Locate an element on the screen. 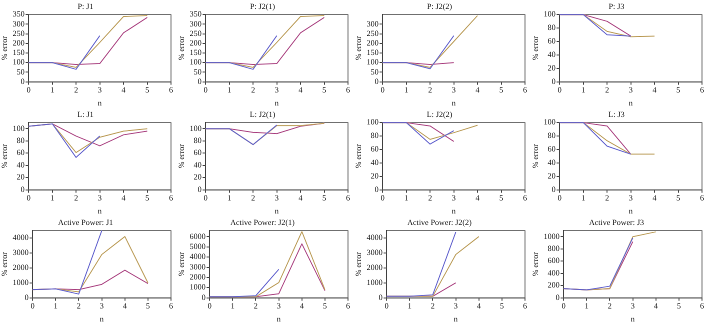 The width and height of the screenshot is (708, 326). y-tick-label: 400 is located at coordinates (554, 273).